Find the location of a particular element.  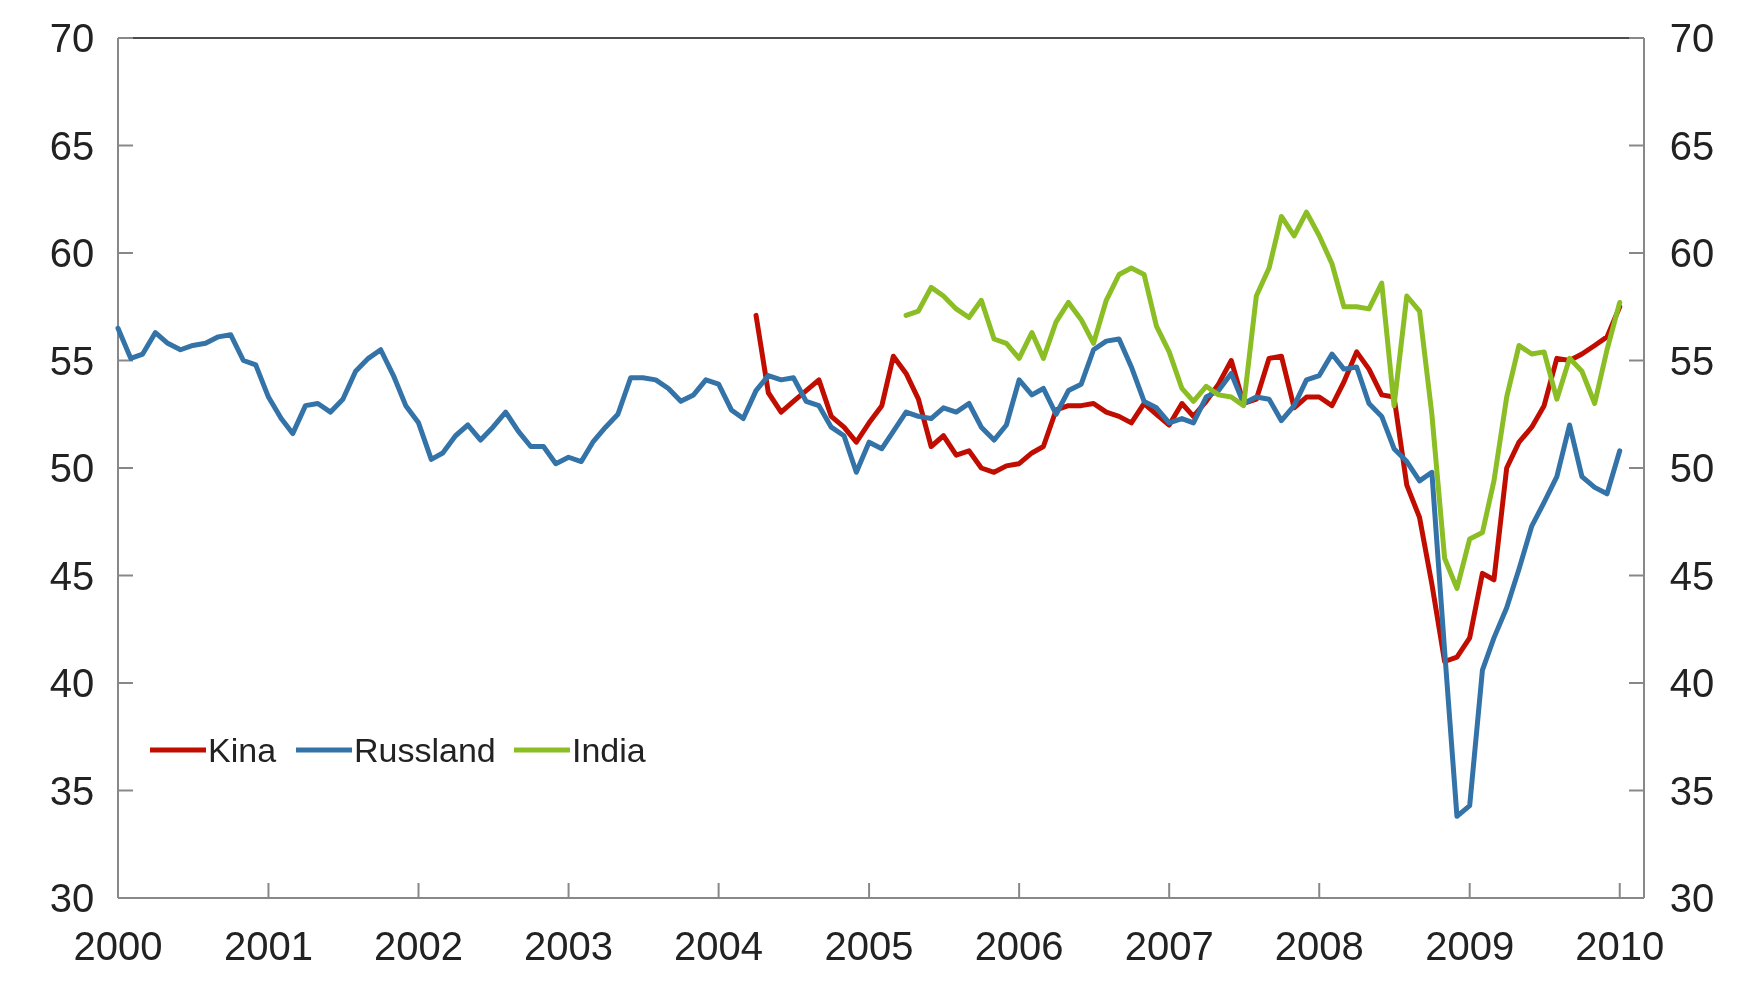

legend-label: Kina is located at coordinates (242, 750).